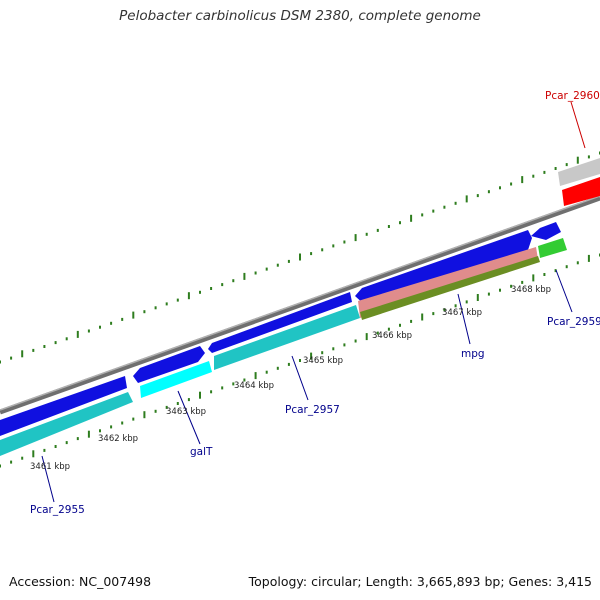 Image resolution: width=600 pixels, height=600 pixels. What do you see at coordinates (312, 410) in the screenshot?
I see `gene-label: Pcar_2957` at bounding box center [312, 410].